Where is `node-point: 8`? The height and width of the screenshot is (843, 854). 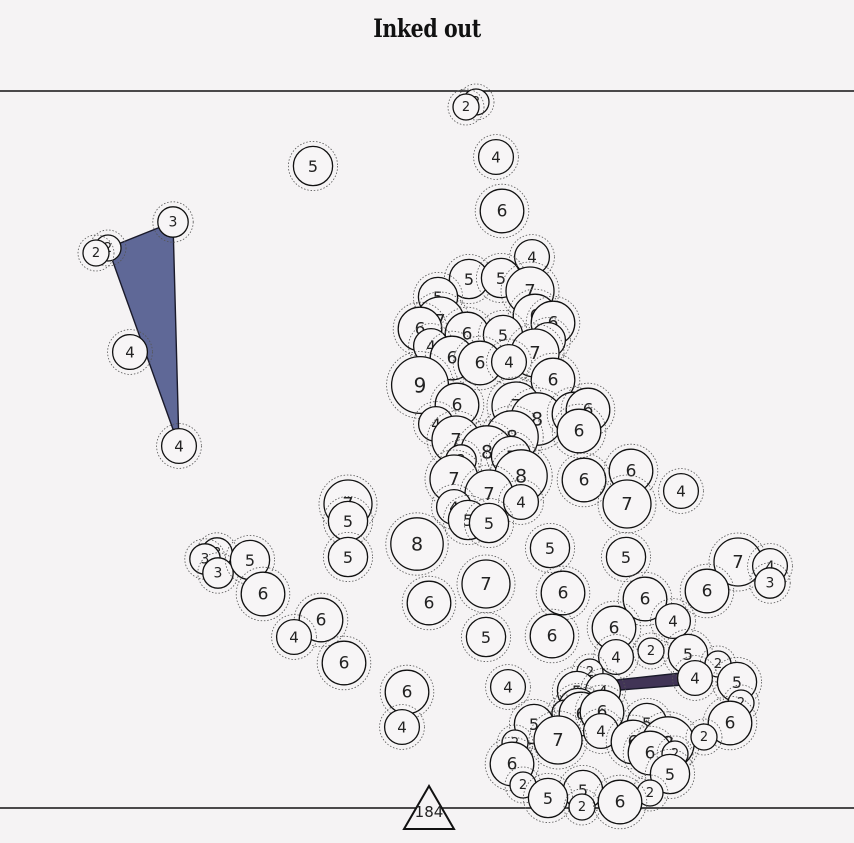
node-point: 8 is located at coordinates (417, 544).